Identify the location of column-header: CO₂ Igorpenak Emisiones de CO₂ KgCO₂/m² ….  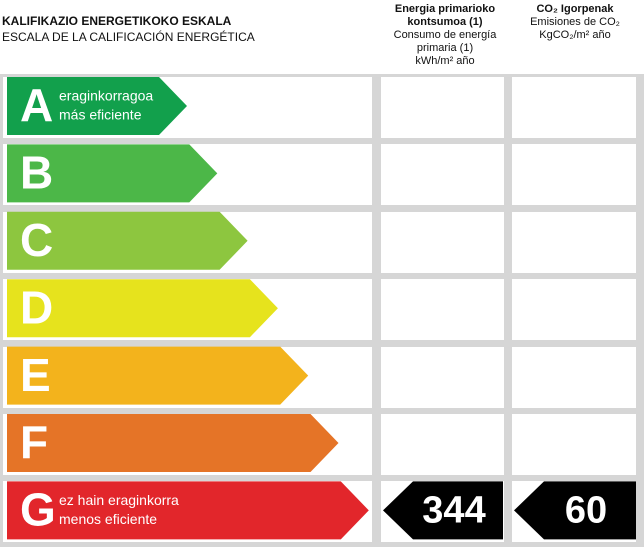
(575, 22).